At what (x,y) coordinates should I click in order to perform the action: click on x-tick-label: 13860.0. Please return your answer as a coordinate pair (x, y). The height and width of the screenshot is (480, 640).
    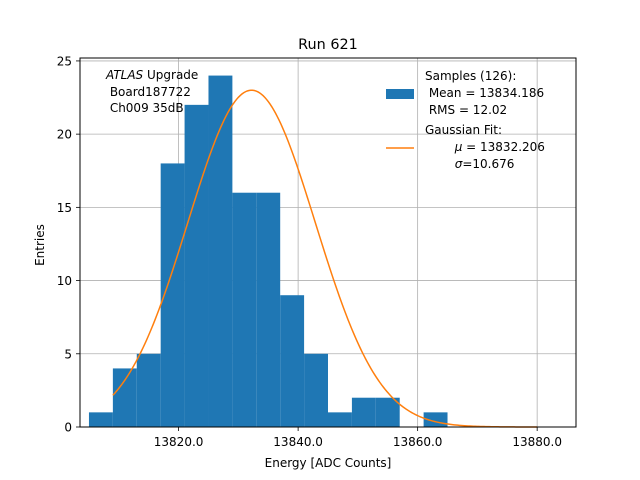
    Looking at the image, I should click on (418, 442).